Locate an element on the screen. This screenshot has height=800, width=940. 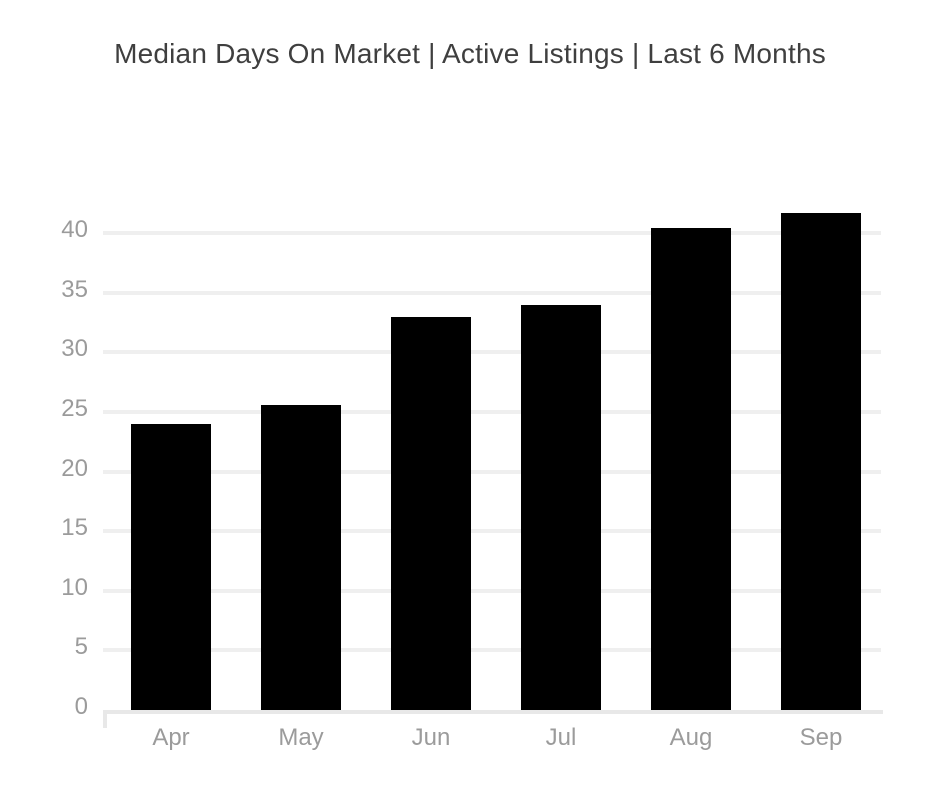
y-tick-label-35: 35 is located at coordinates (74, 289).